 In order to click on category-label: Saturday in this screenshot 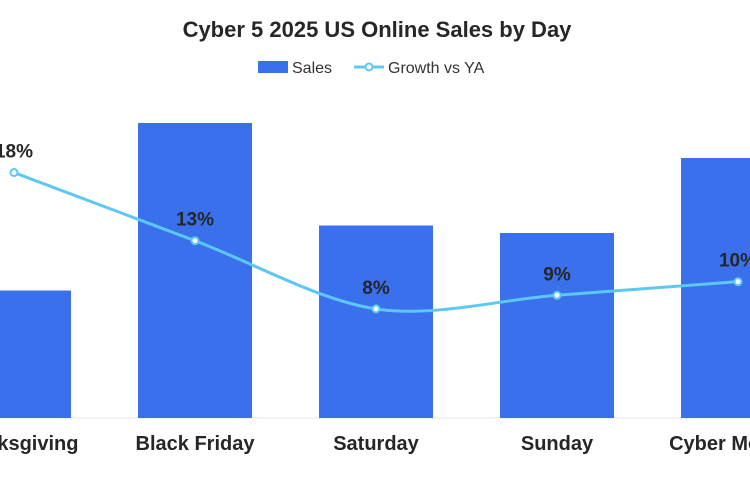, I will do `click(376, 444)`.